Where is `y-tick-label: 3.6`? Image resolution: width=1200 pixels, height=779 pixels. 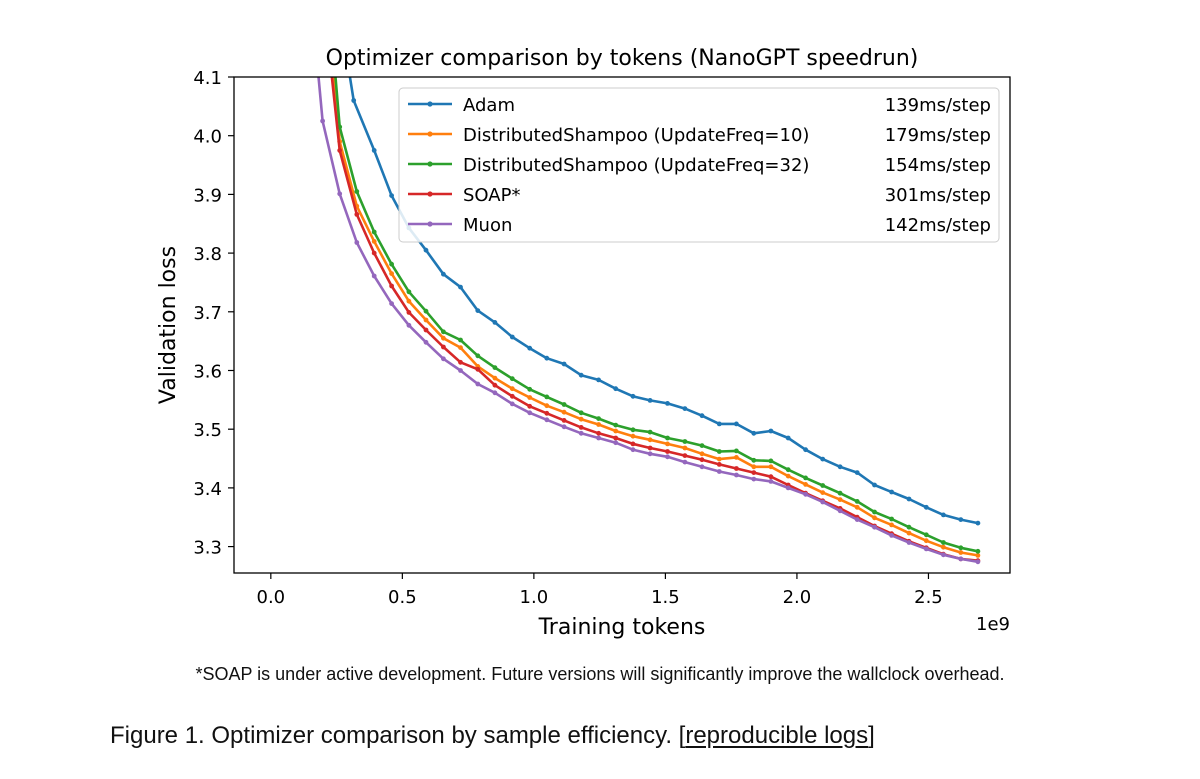 y-tick-label: 3.6 is located at coordinates (207, 371).